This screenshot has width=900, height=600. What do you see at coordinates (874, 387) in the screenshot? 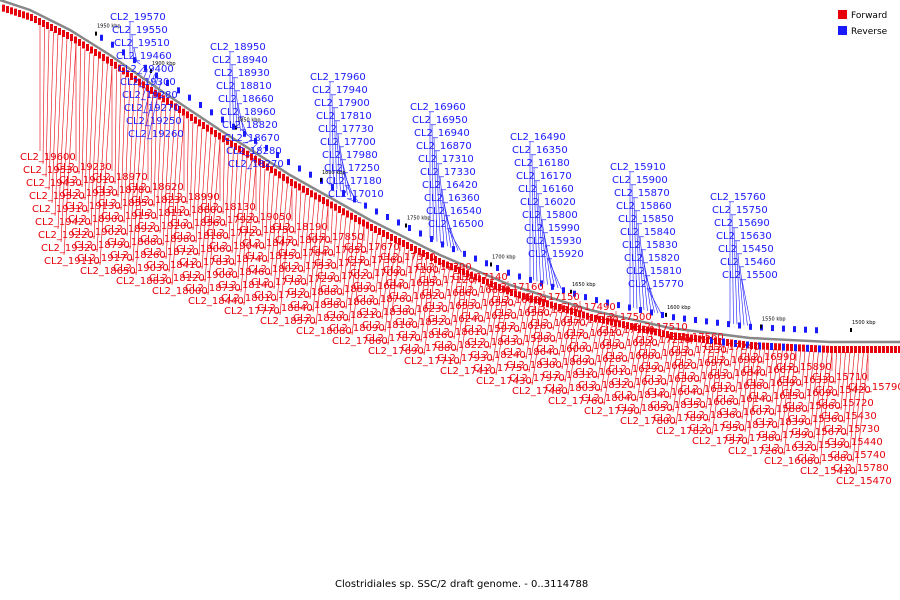
I see `feature-label: CL2_15790` at bounding box center [874, 387].